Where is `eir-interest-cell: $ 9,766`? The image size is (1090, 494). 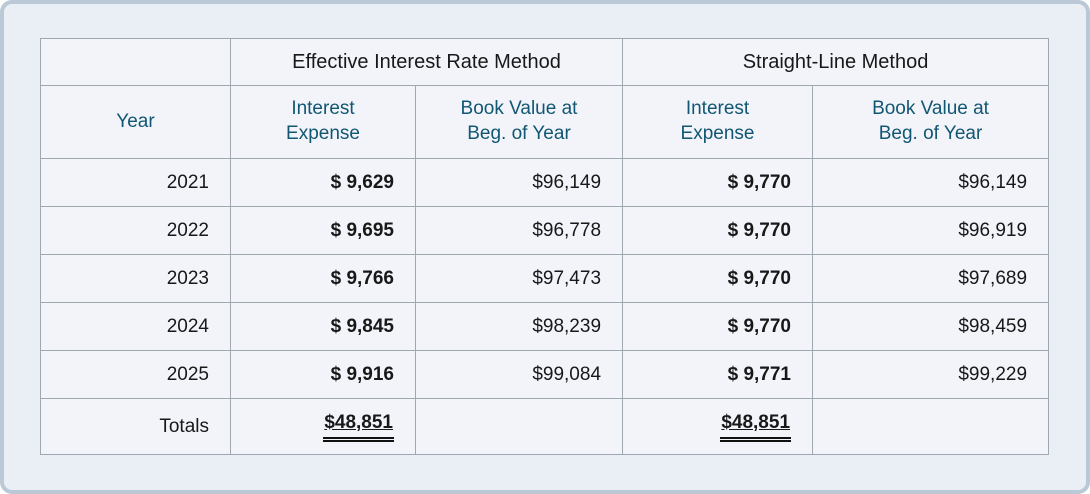 eir-interest-cell: $ 9,766 is located at coordinates (323, 278).